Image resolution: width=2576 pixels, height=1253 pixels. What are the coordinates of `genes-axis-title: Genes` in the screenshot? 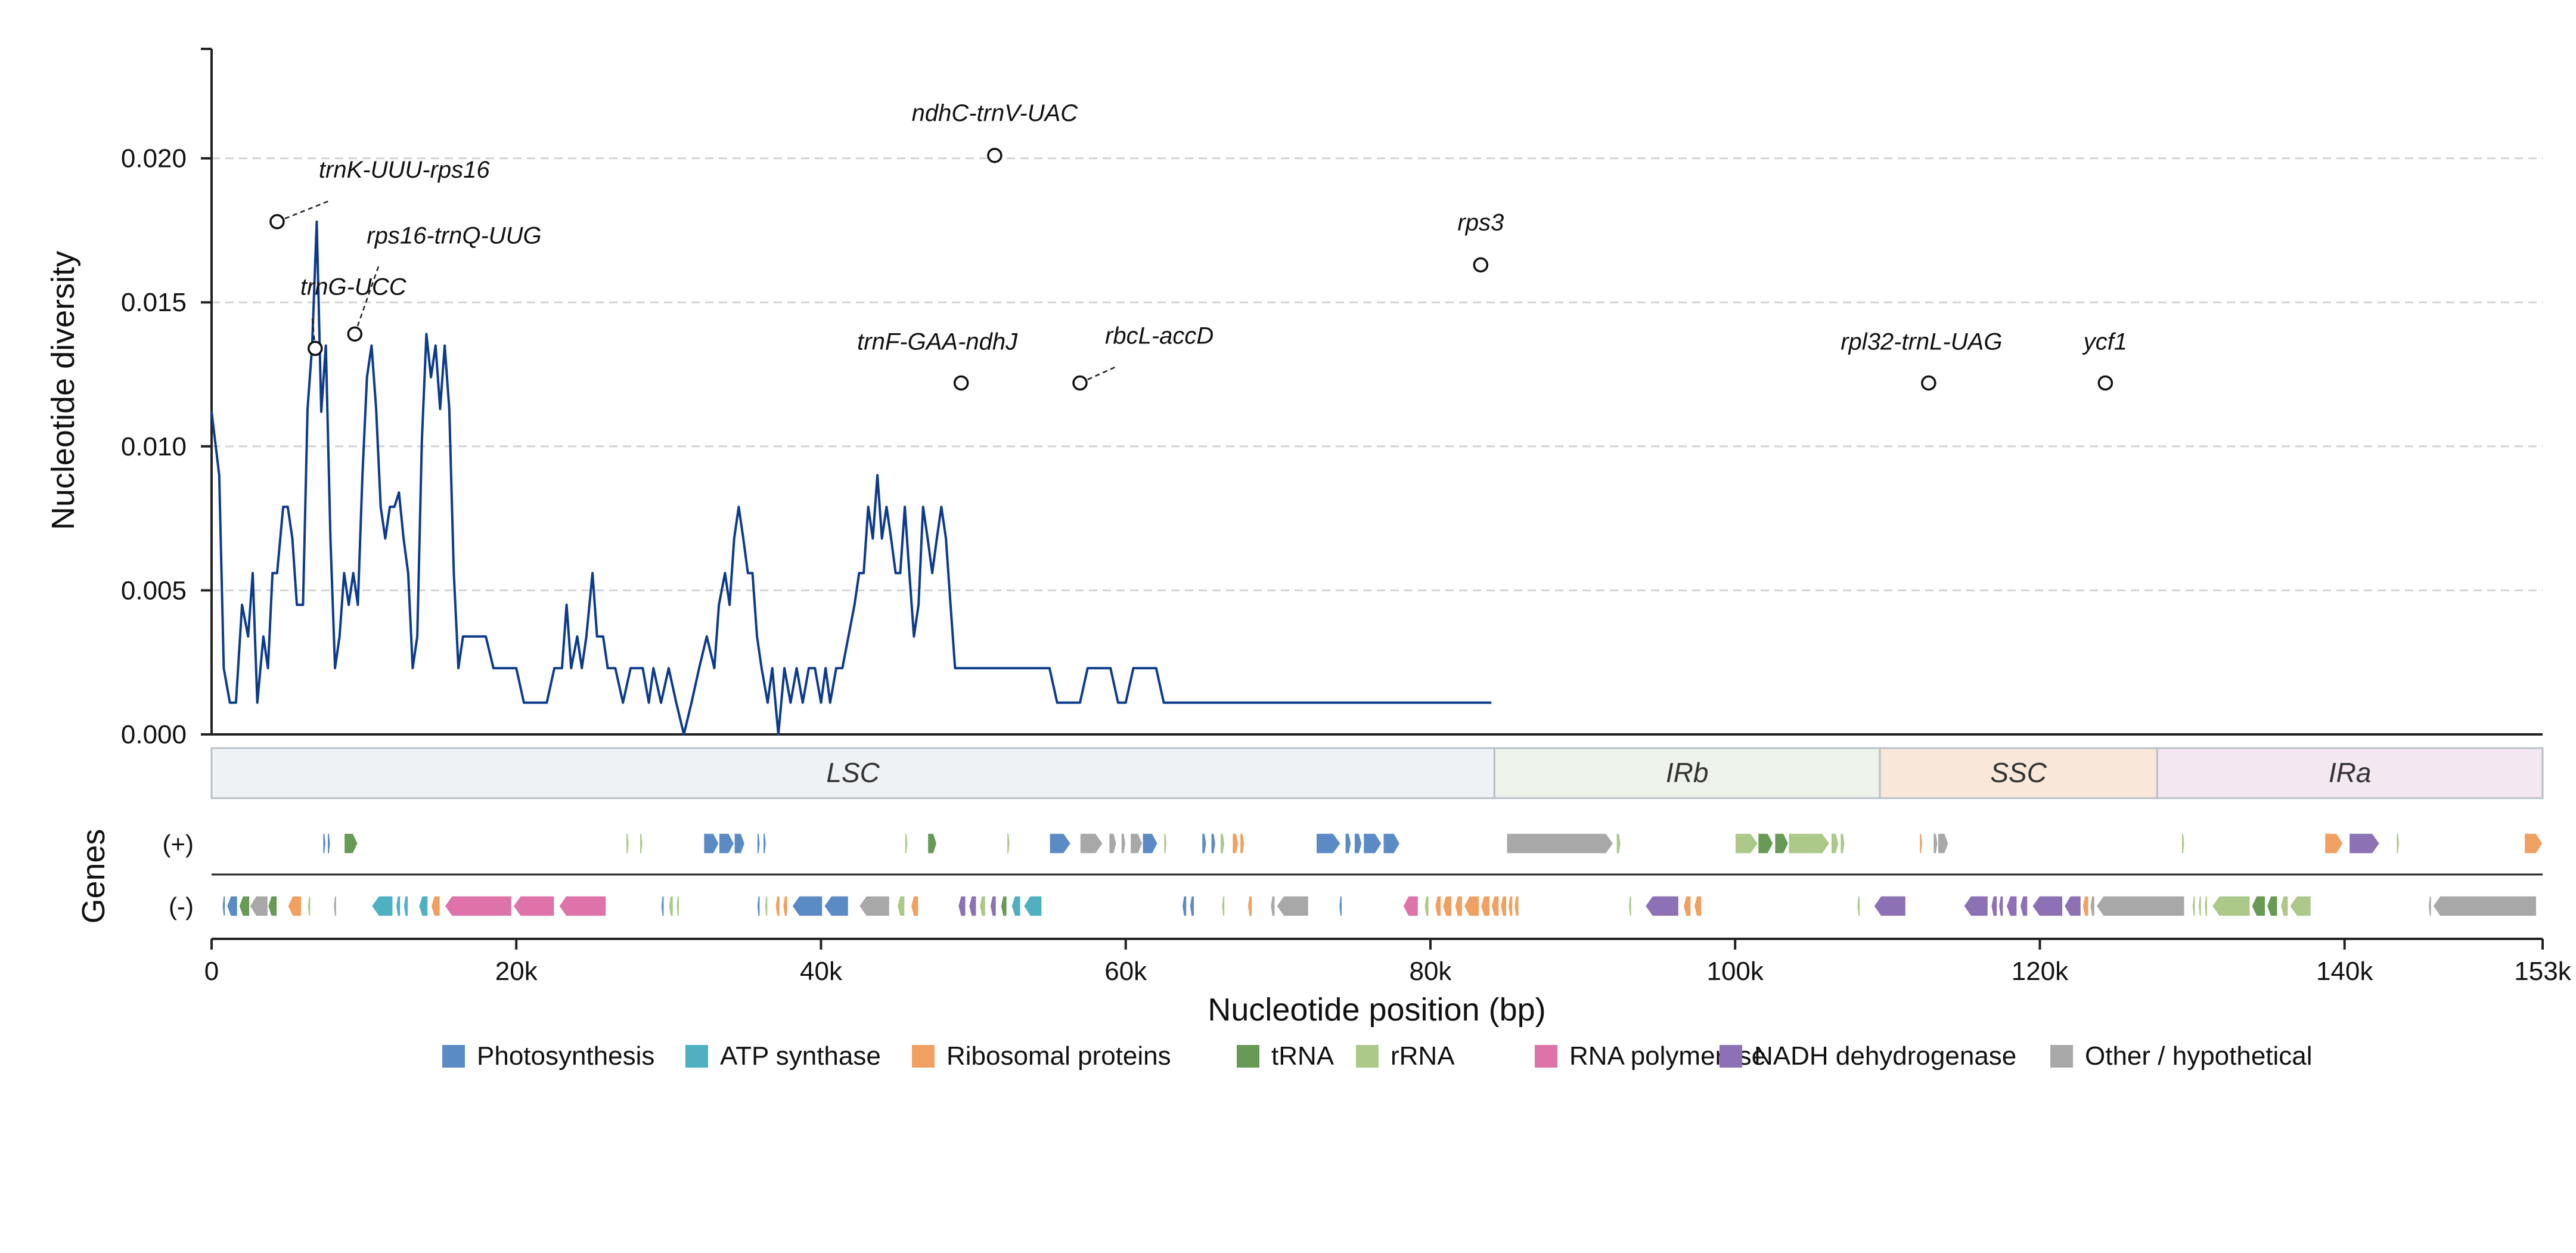 It's located at (93, 876).